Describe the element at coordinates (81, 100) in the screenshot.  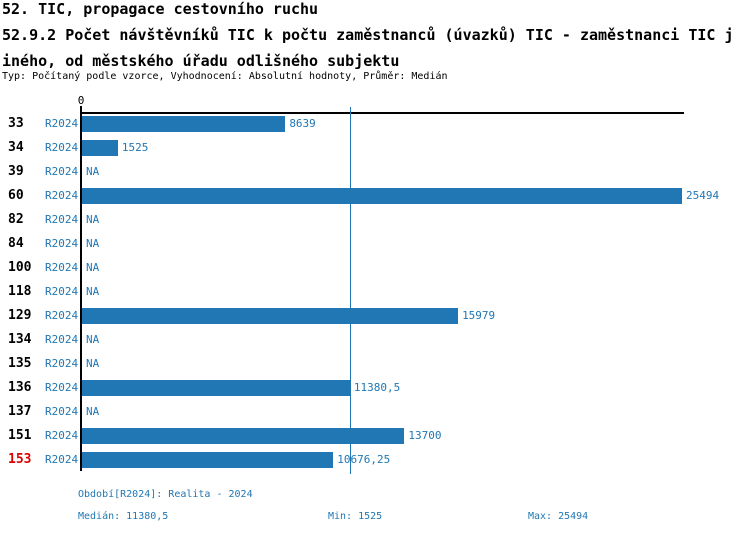
I see `x-axis-origin-label: 0` at that location.